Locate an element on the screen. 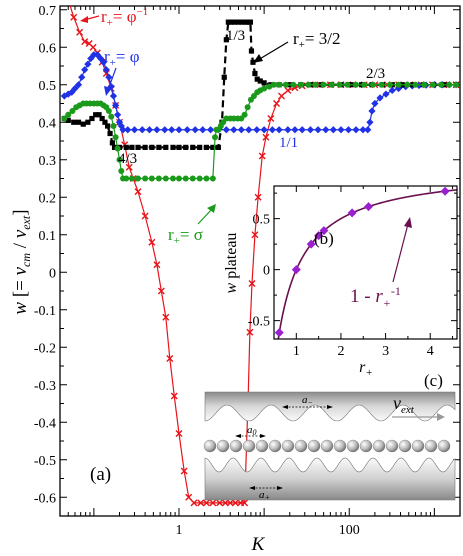 The height and width of the screenshot is (556, 463). svg-text: a0 is located at coordinates (252, 430).